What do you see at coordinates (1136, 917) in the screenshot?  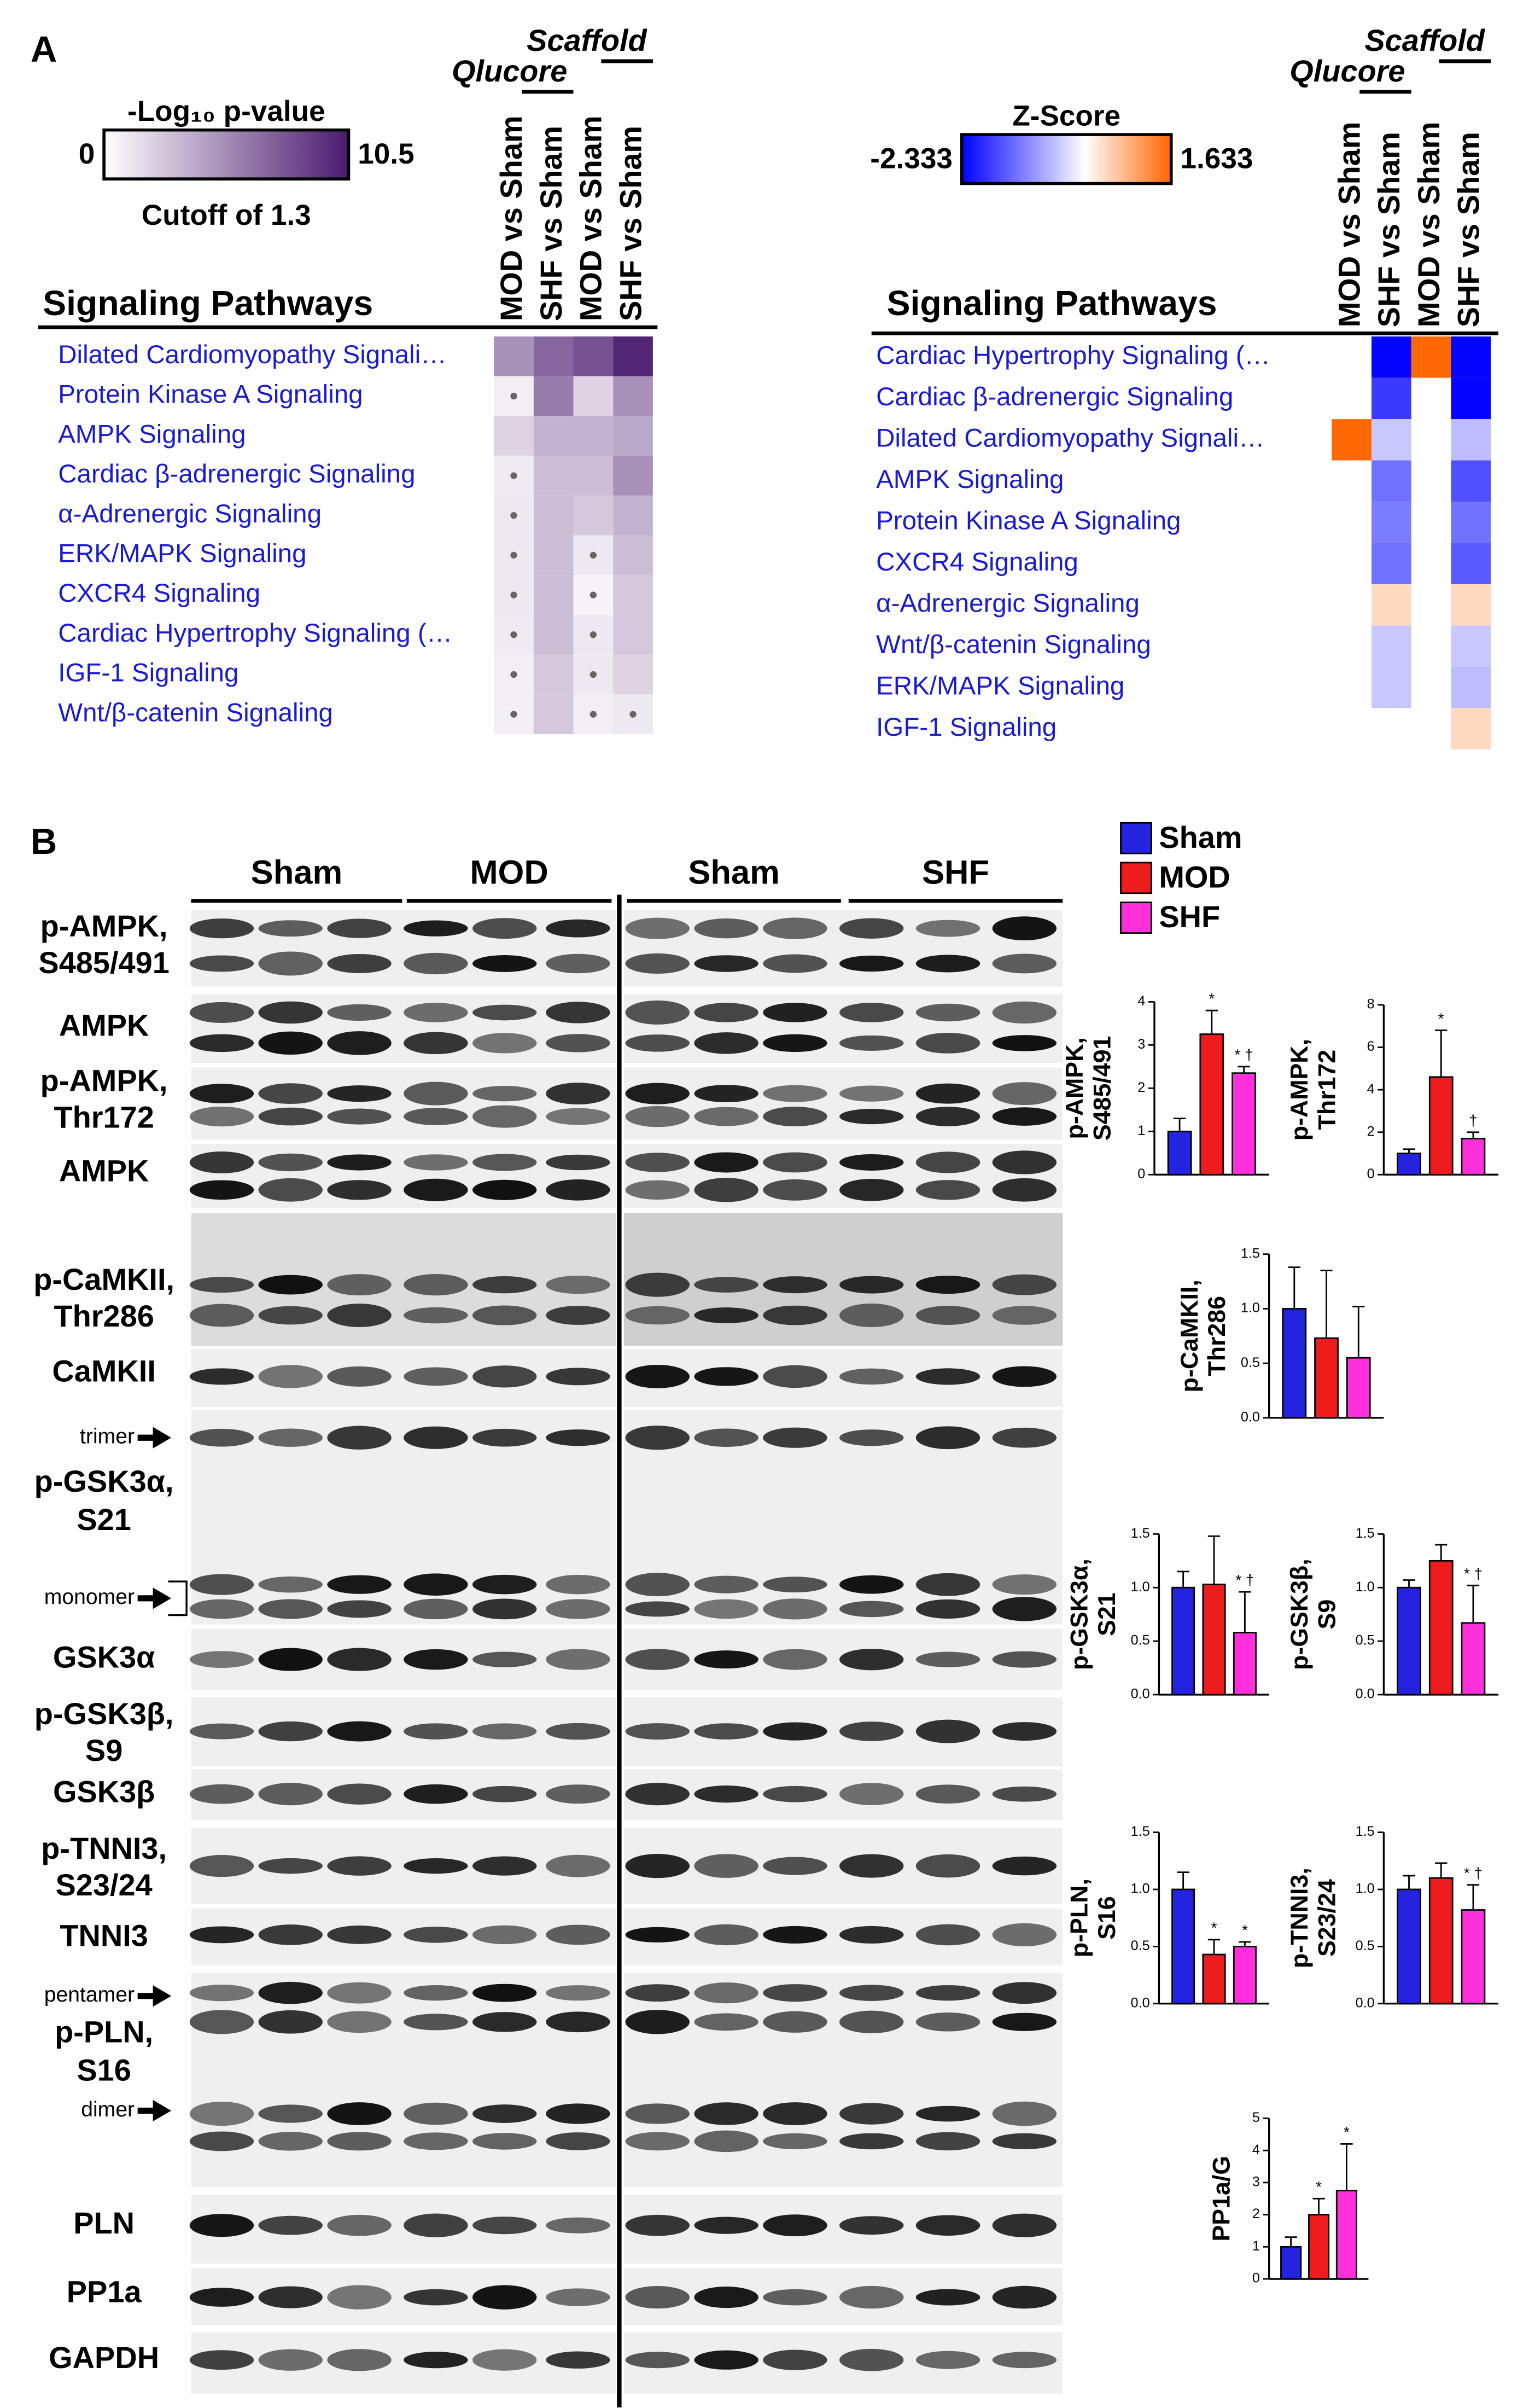 I see `legend-swatch` at bounding box center [1136, 917].